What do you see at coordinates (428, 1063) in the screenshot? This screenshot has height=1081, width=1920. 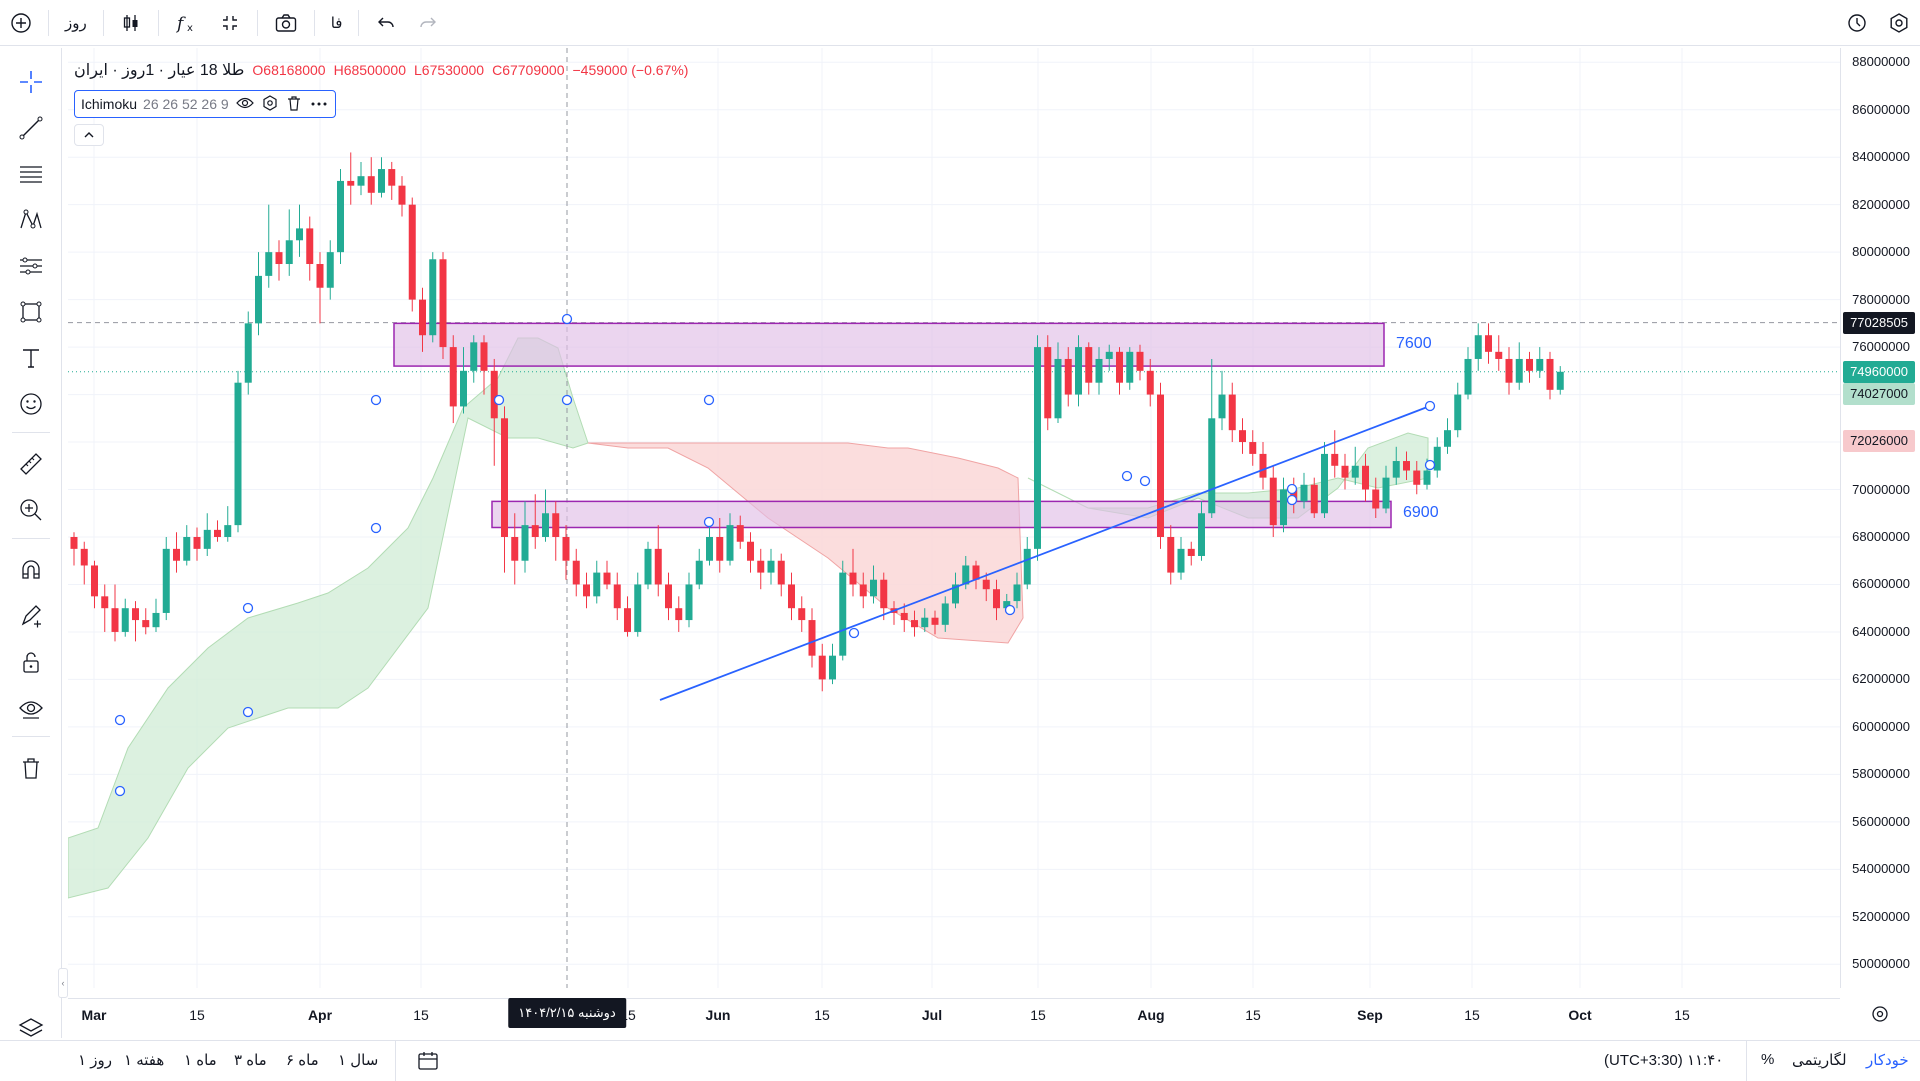 I see `date-range-icon` at bounding box center [428, 1063].